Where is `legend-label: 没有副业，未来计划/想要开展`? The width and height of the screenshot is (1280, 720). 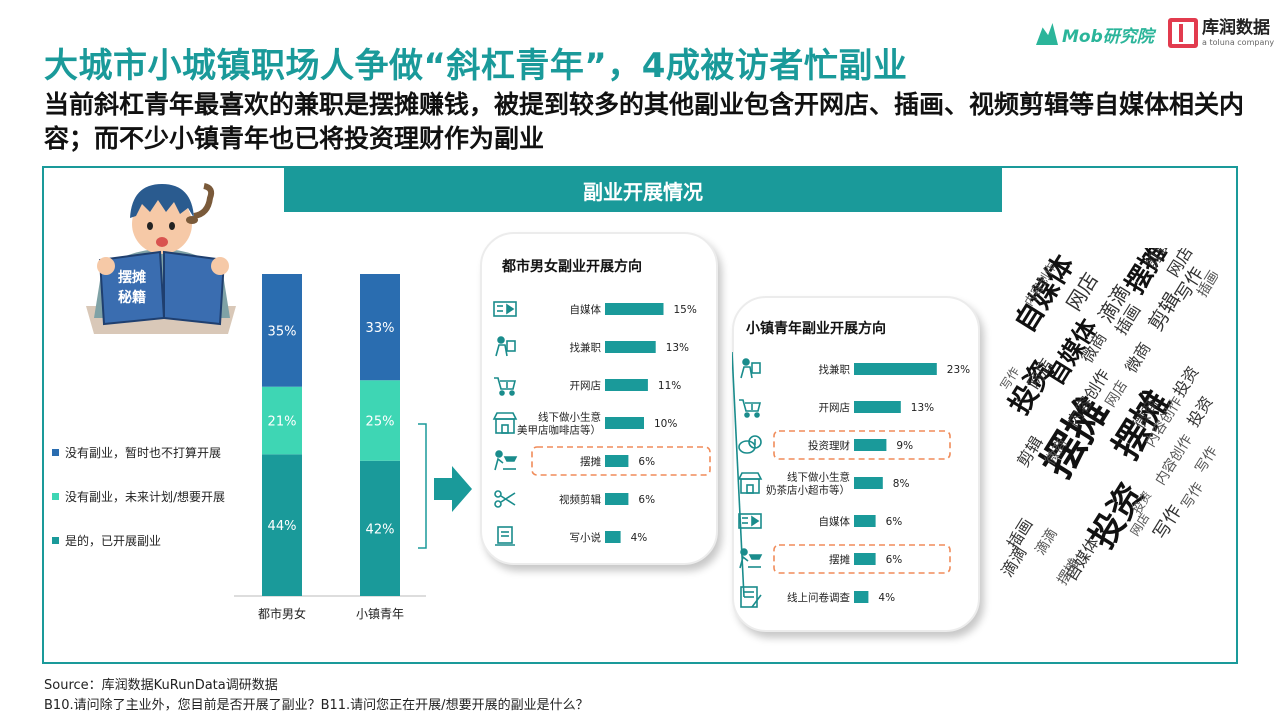 legend-label: 没有副业，未来计划/想要开展 is located at coordinates (145, 497).